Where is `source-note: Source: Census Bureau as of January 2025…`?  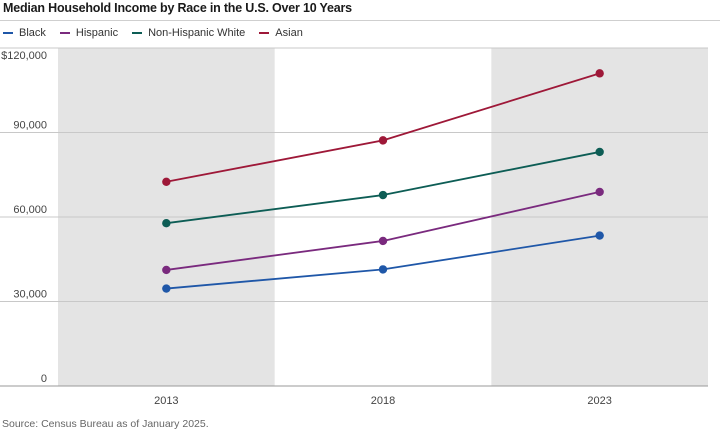
source-note: Source: Census Bureau as of January 2025… is located at coordinates (105, 424).